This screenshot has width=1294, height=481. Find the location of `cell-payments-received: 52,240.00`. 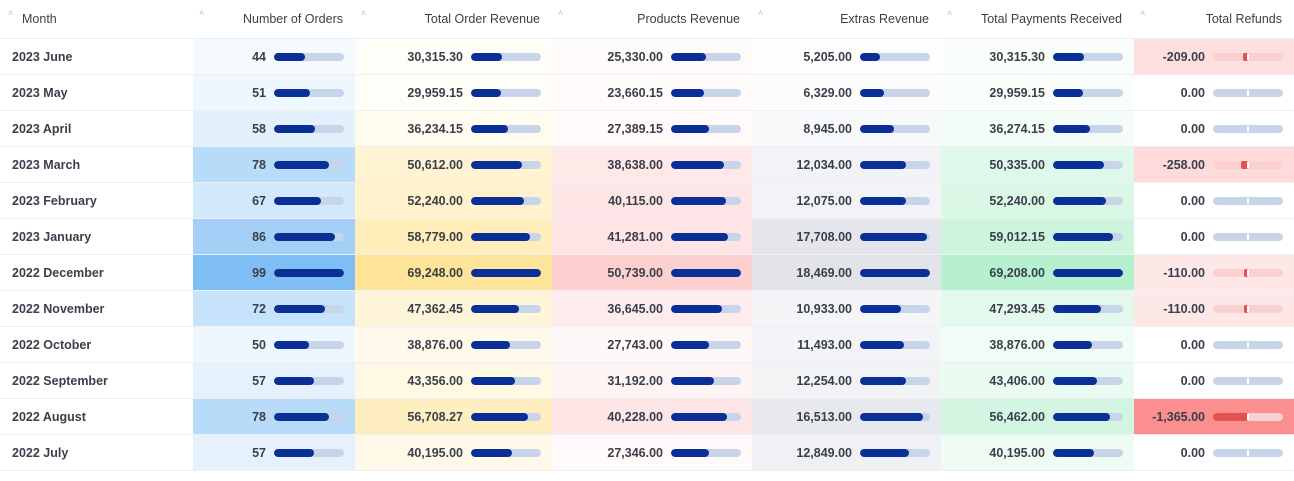

cell-payments-received: 52,240.00 is located at coordinates (1037, 200).